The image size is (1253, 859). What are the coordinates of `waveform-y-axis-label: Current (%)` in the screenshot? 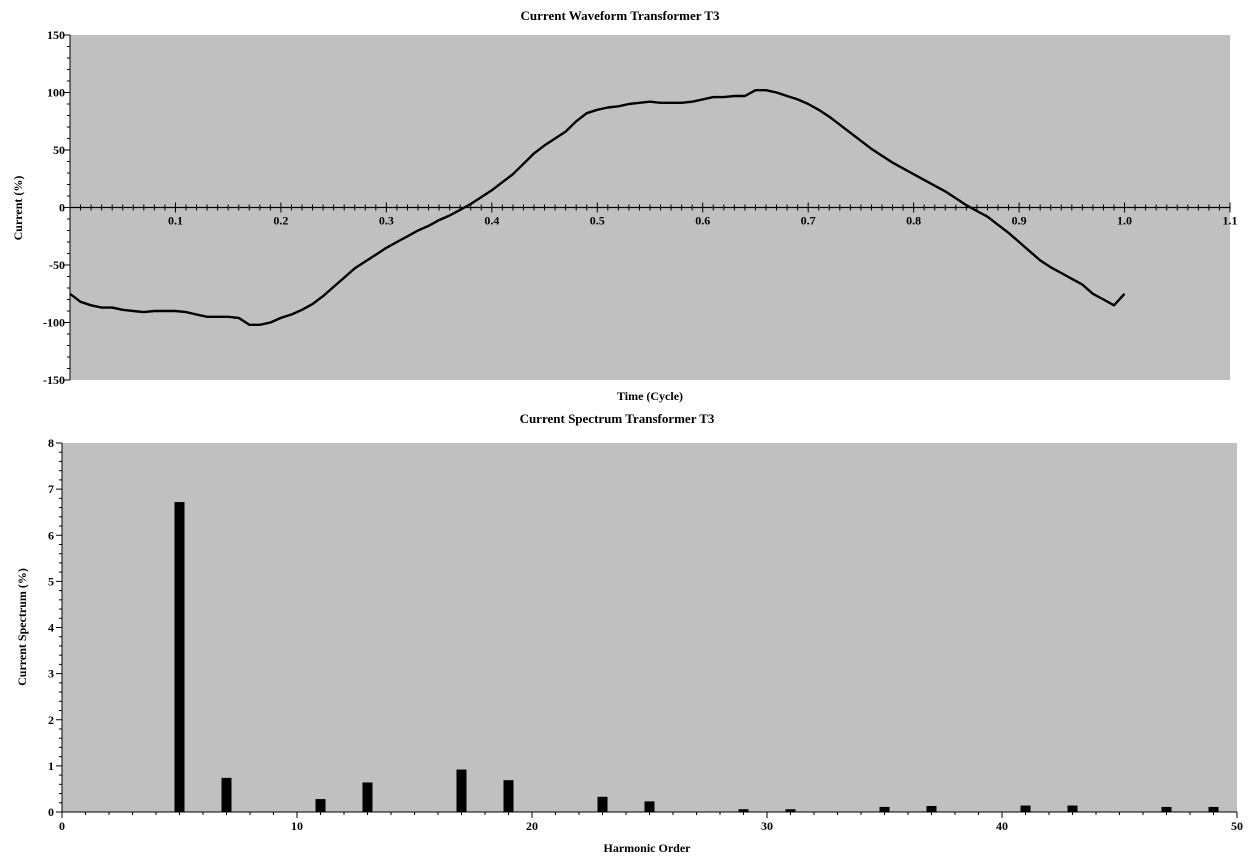 It's located at (18, 208).